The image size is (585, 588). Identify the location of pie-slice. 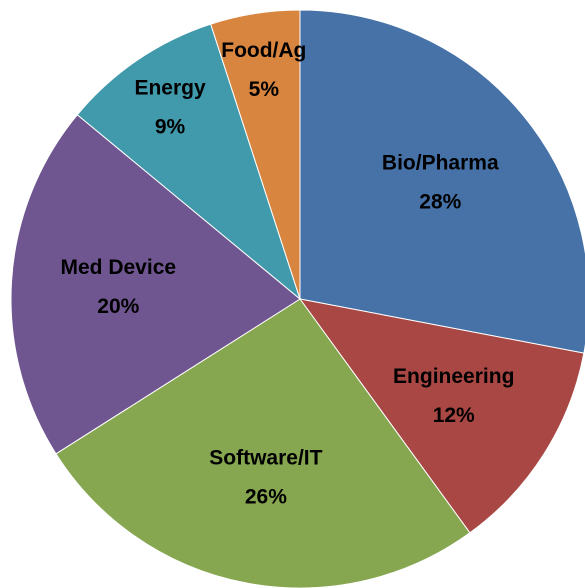
(255, 154).